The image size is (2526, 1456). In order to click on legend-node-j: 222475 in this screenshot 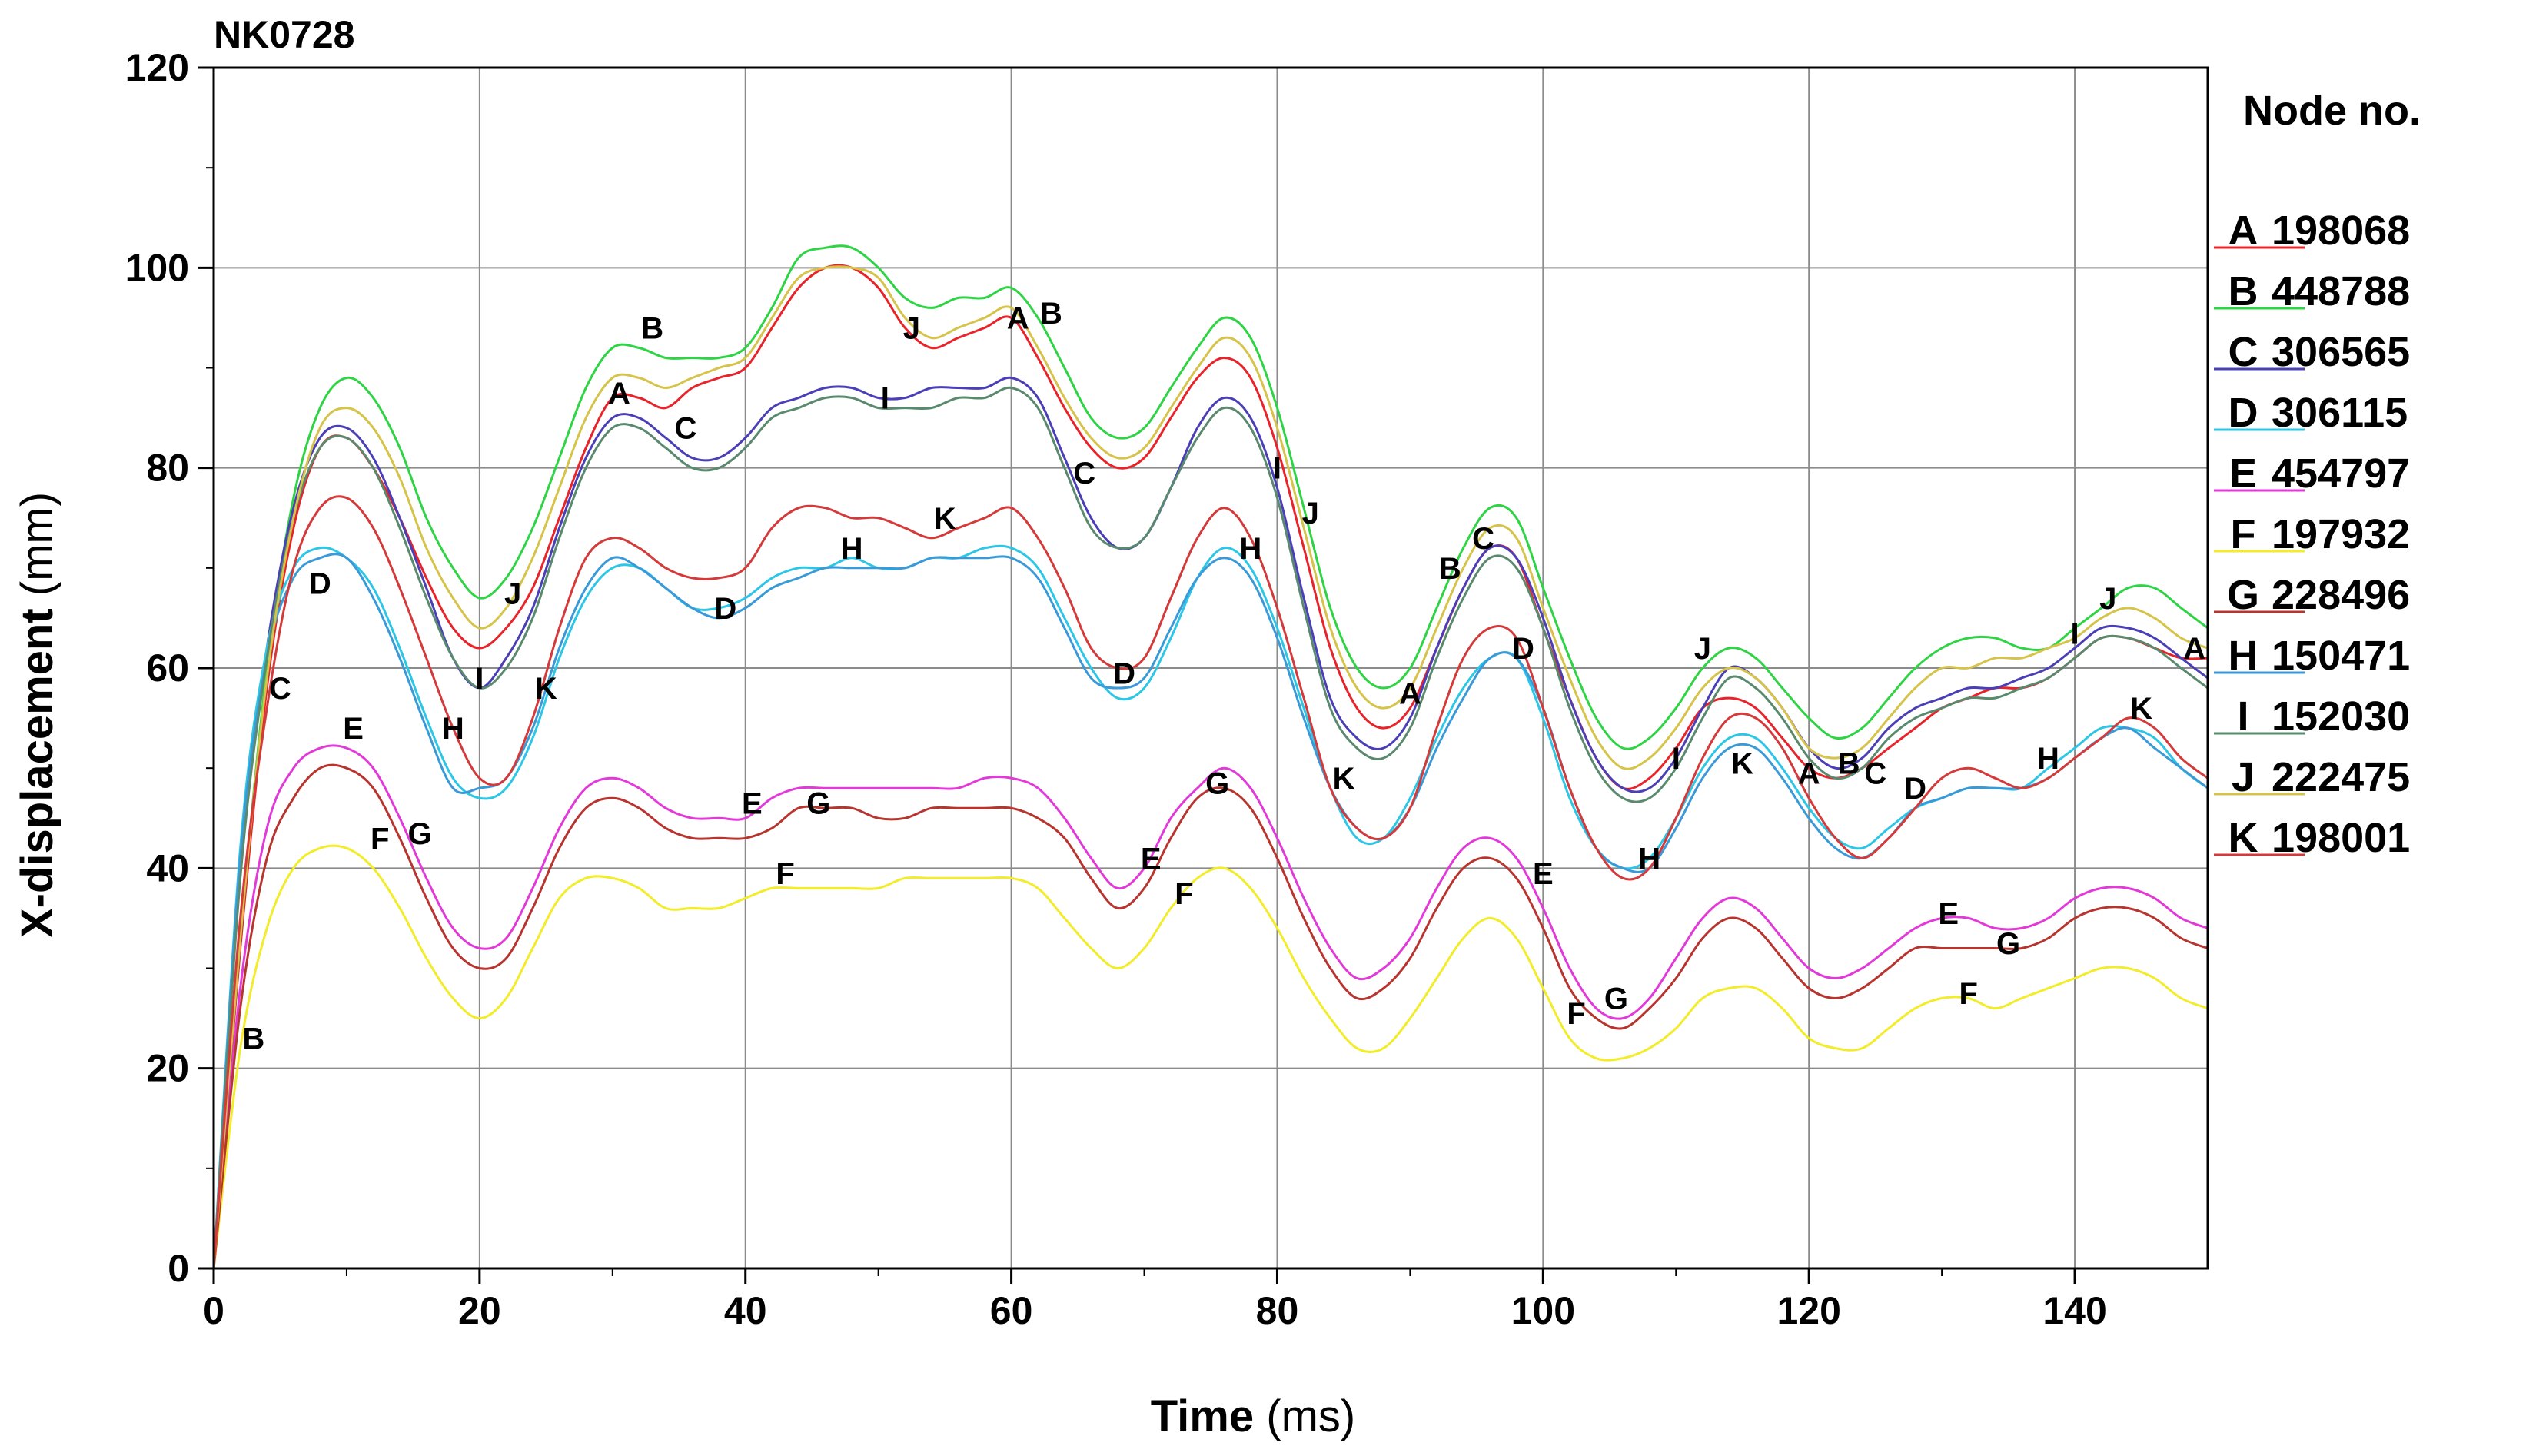, I will do `click(2341, 777)`.